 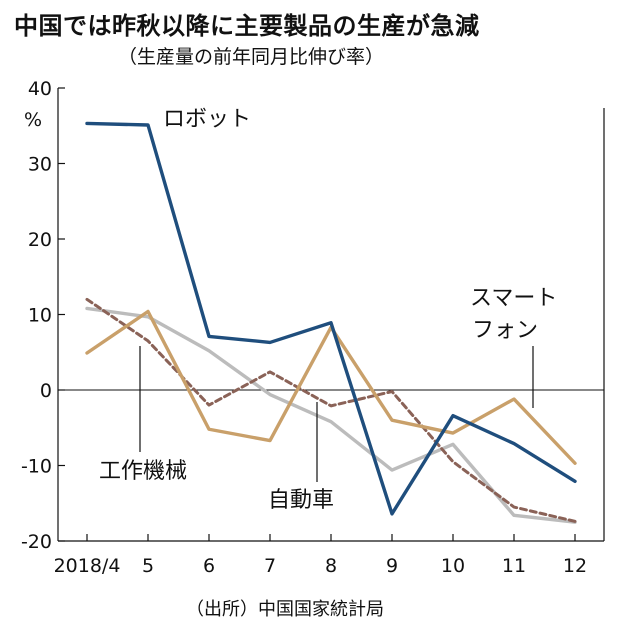 What do you see at coordinates (270, 566) in the screenshot?
I see `x-tick-label: 7` at bounding box center [270, 566].